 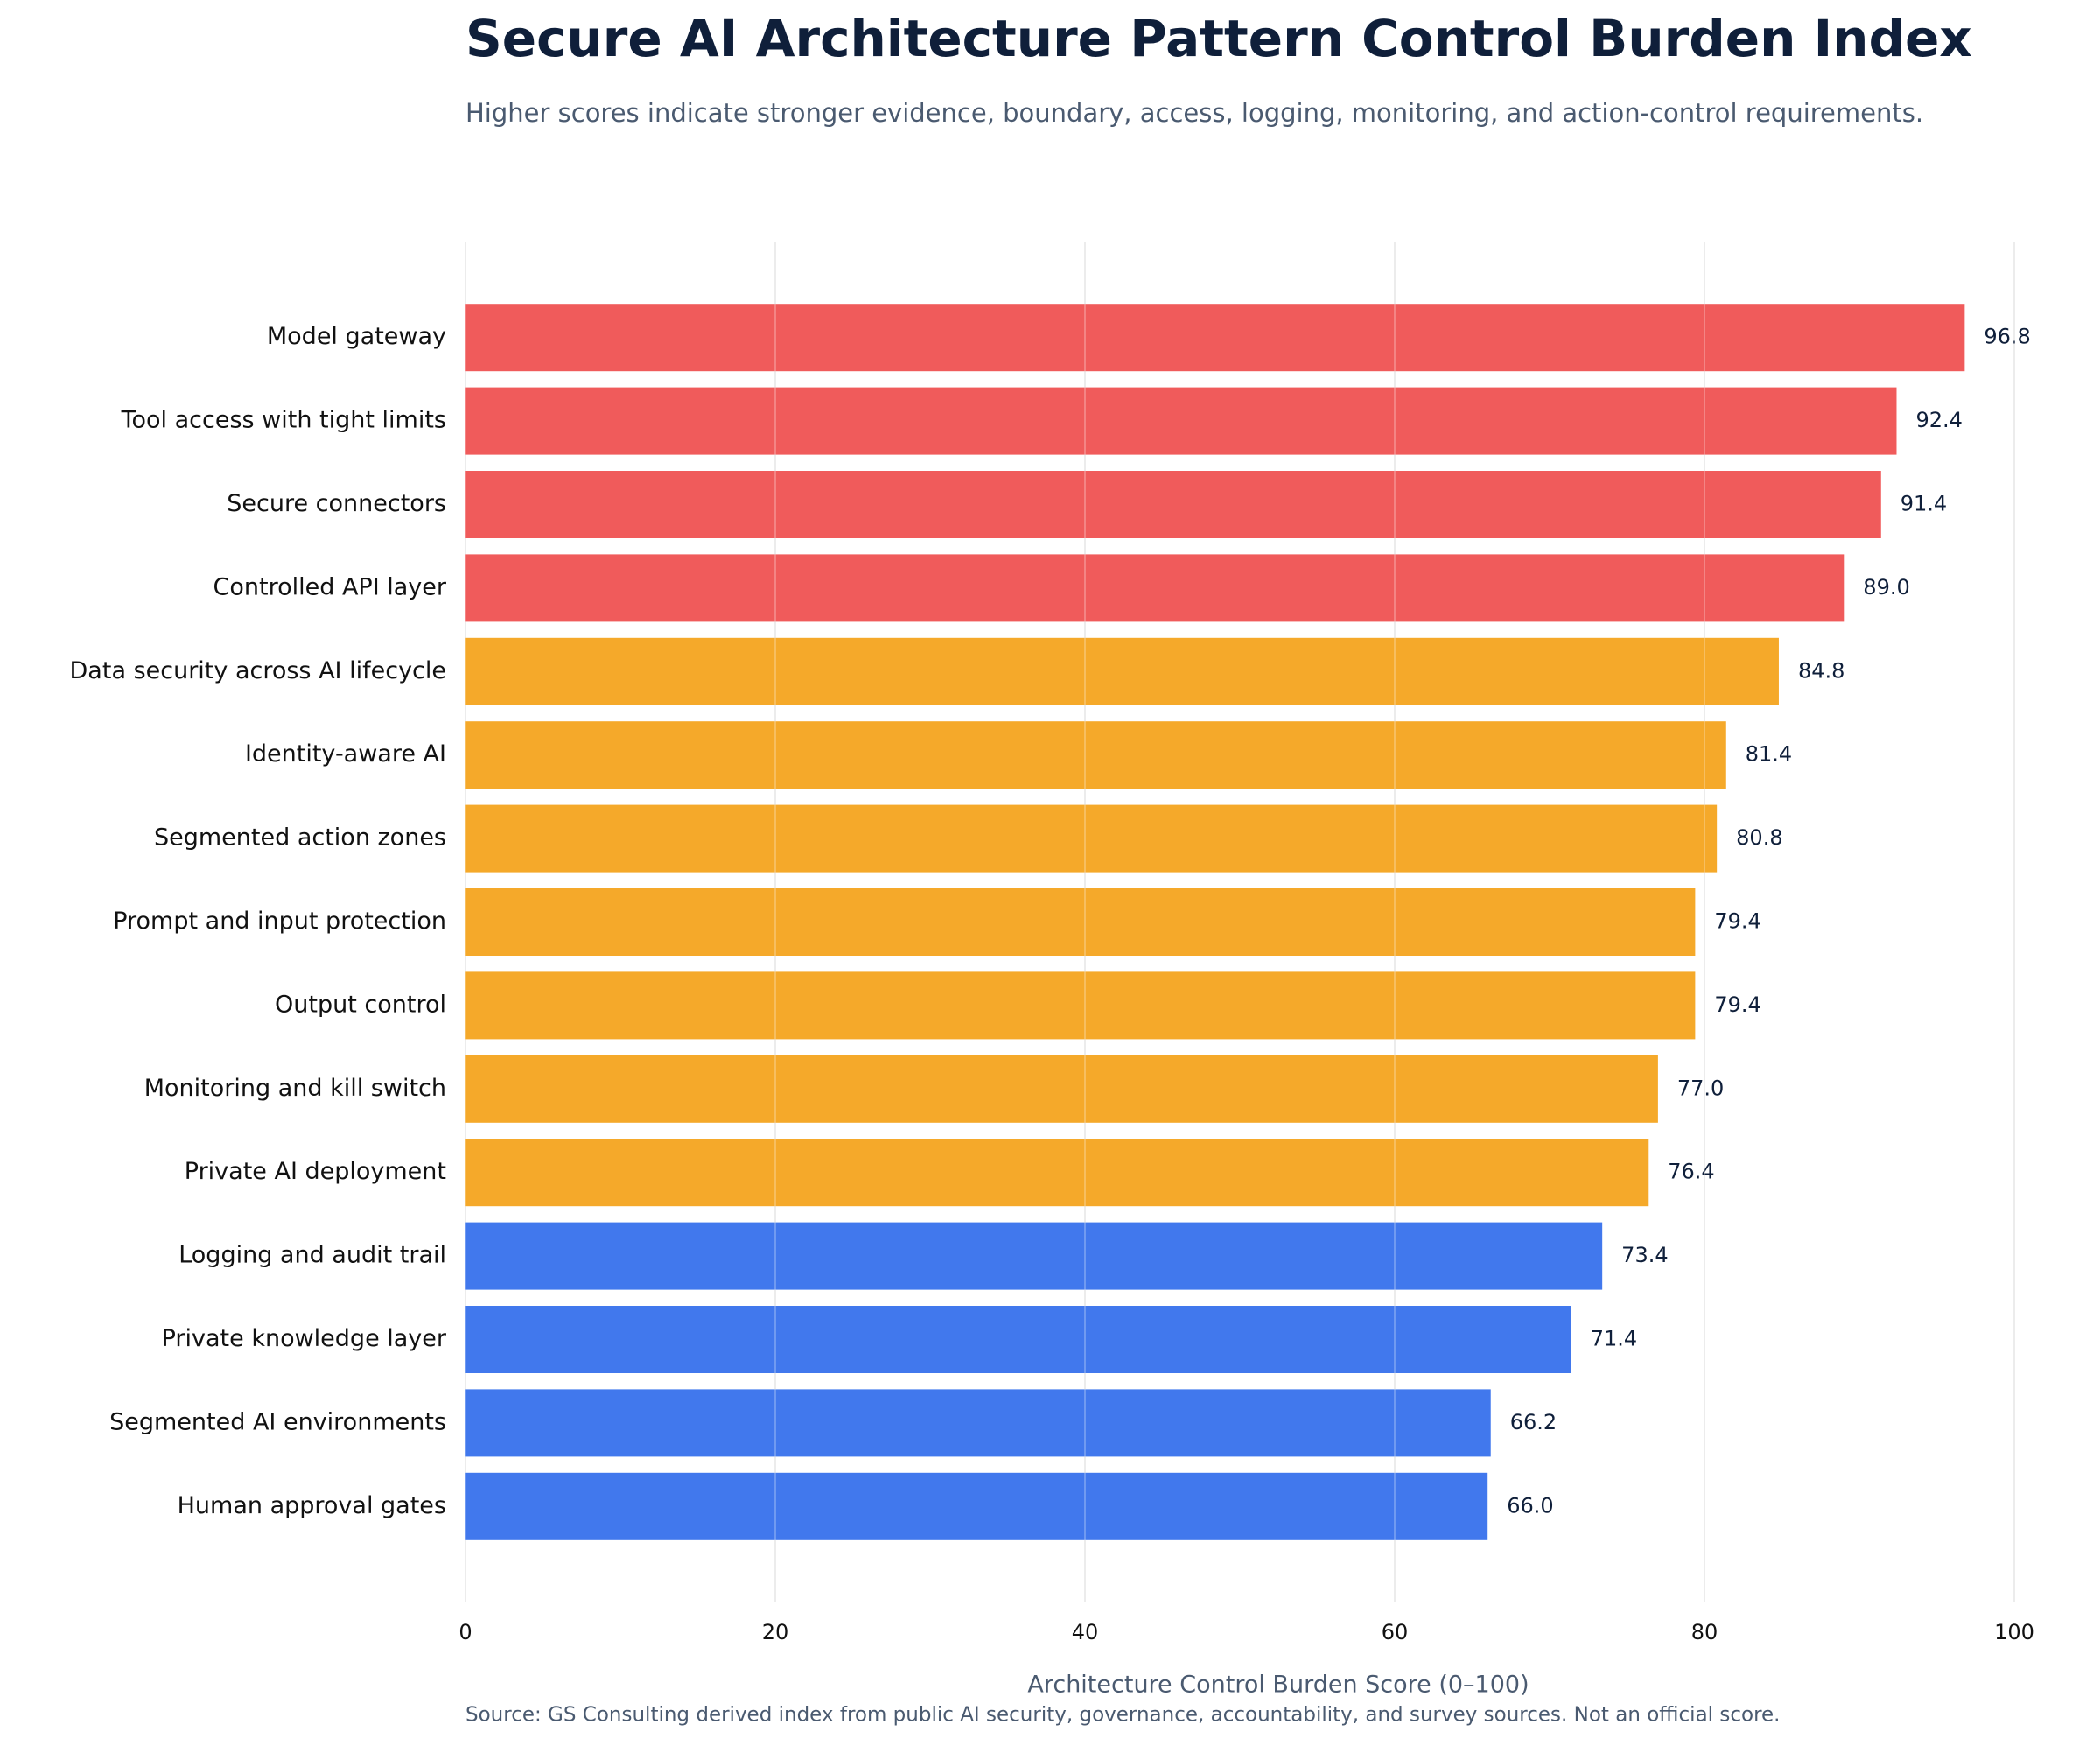 I want to click on value-label: 77.0, so click(x=1700, y=1088).